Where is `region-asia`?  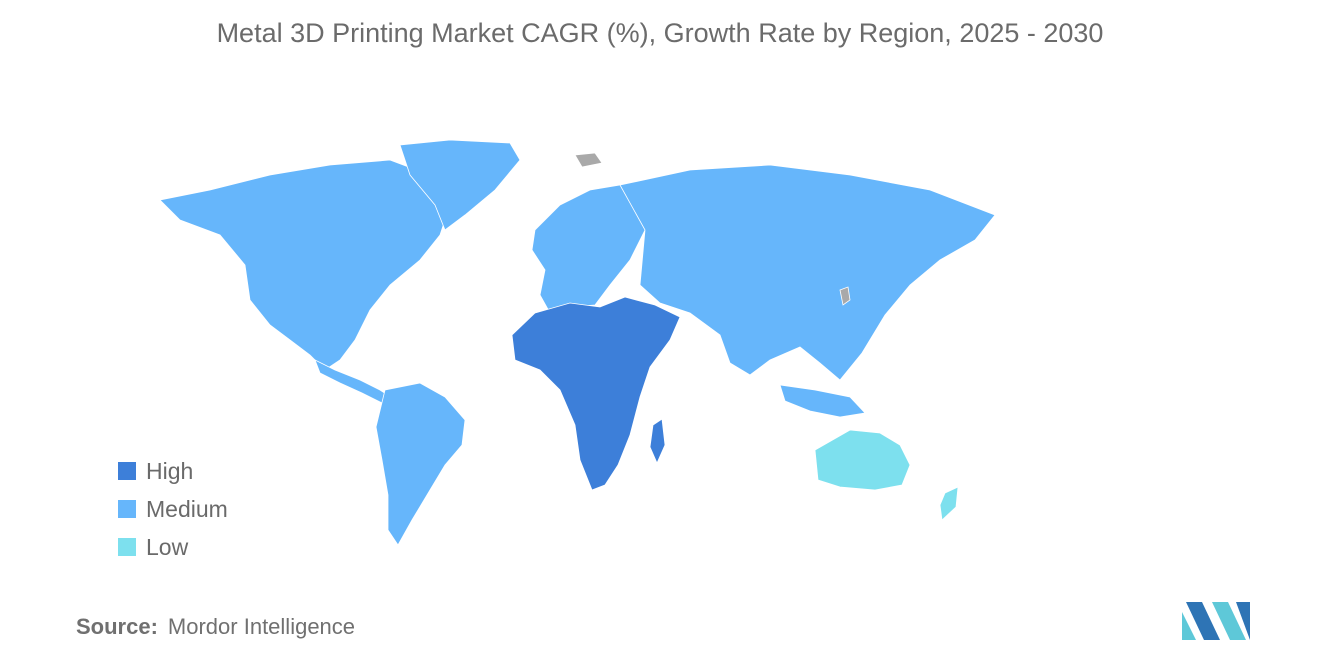
region-asia is located at coordinates (807, 272).